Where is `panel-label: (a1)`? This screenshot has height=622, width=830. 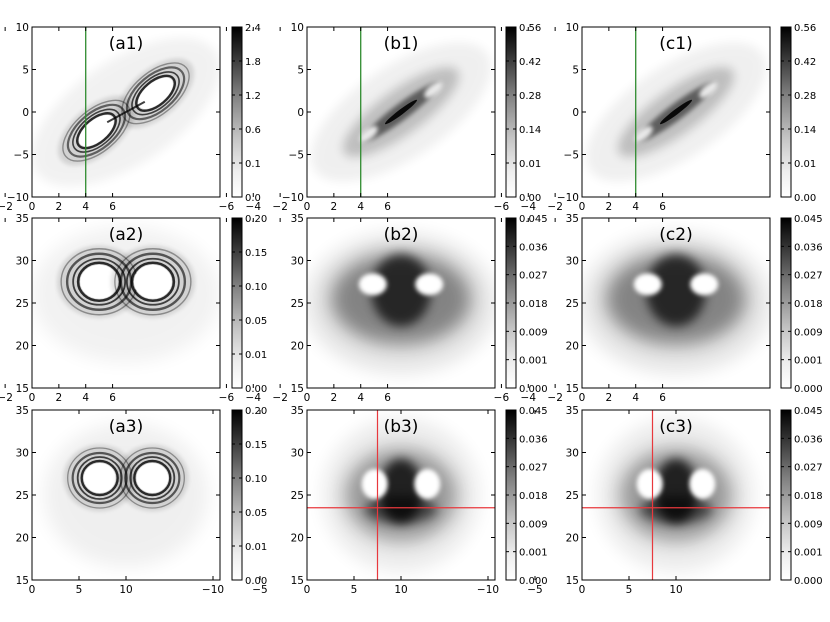
panel-label: (a1) is located at coordinates (126, 44).